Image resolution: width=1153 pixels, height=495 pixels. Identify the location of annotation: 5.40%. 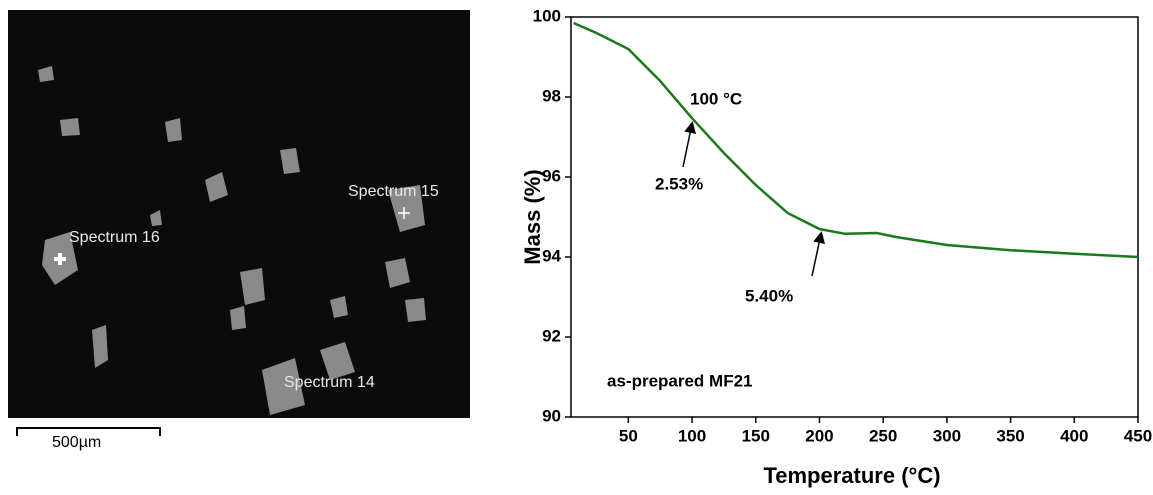
(769, 295).